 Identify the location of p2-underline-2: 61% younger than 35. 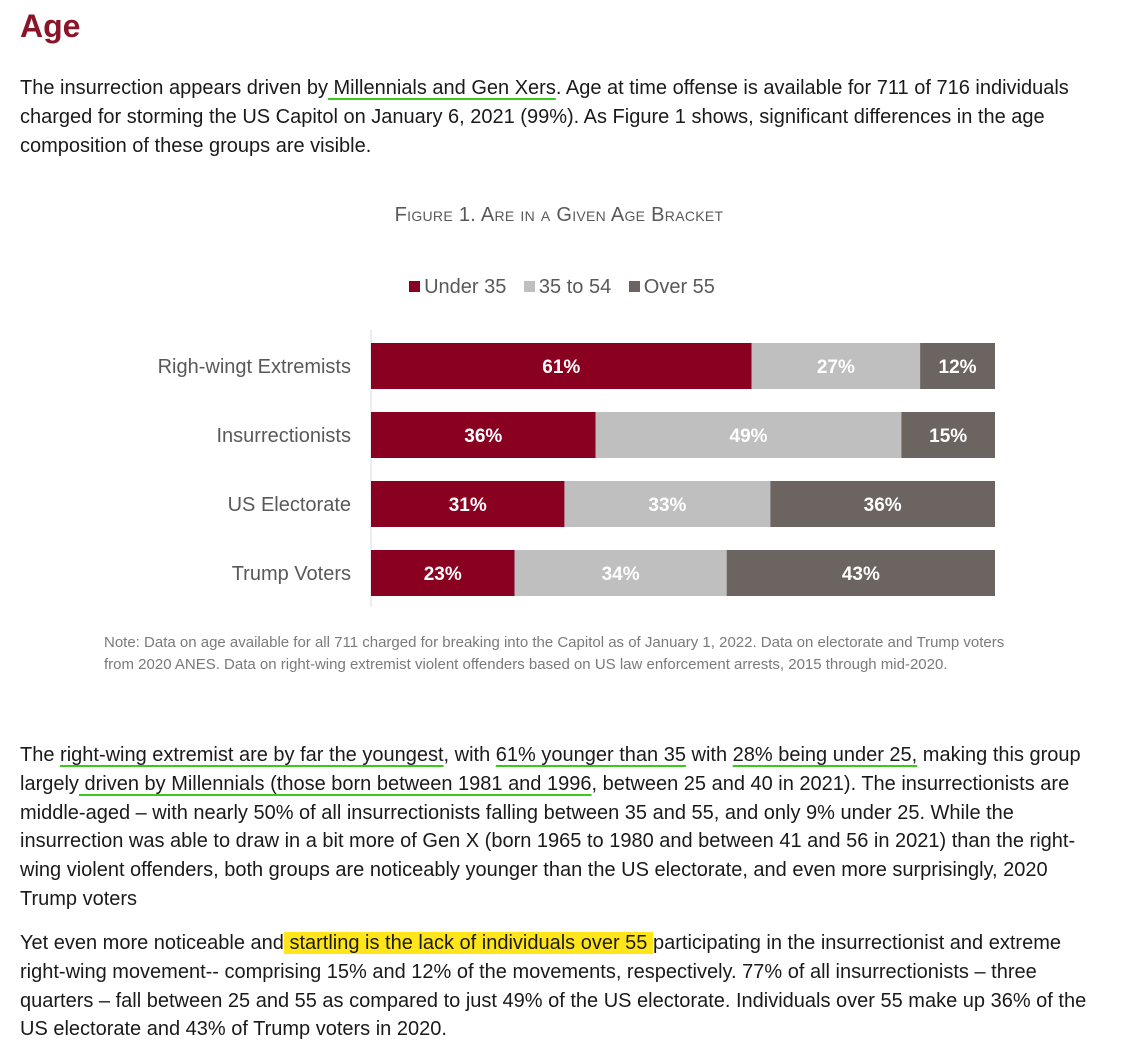
(590, 755).